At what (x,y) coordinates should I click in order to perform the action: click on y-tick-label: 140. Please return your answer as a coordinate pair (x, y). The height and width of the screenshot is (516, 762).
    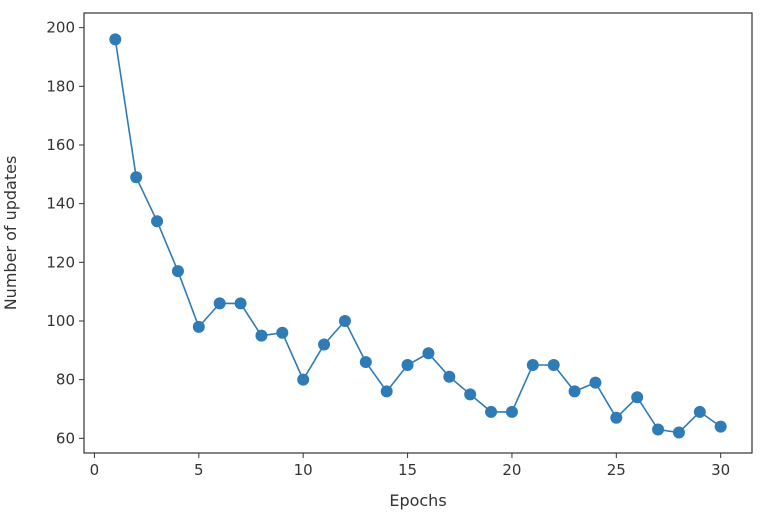
    Looking at the image, I should click on (60, 204).